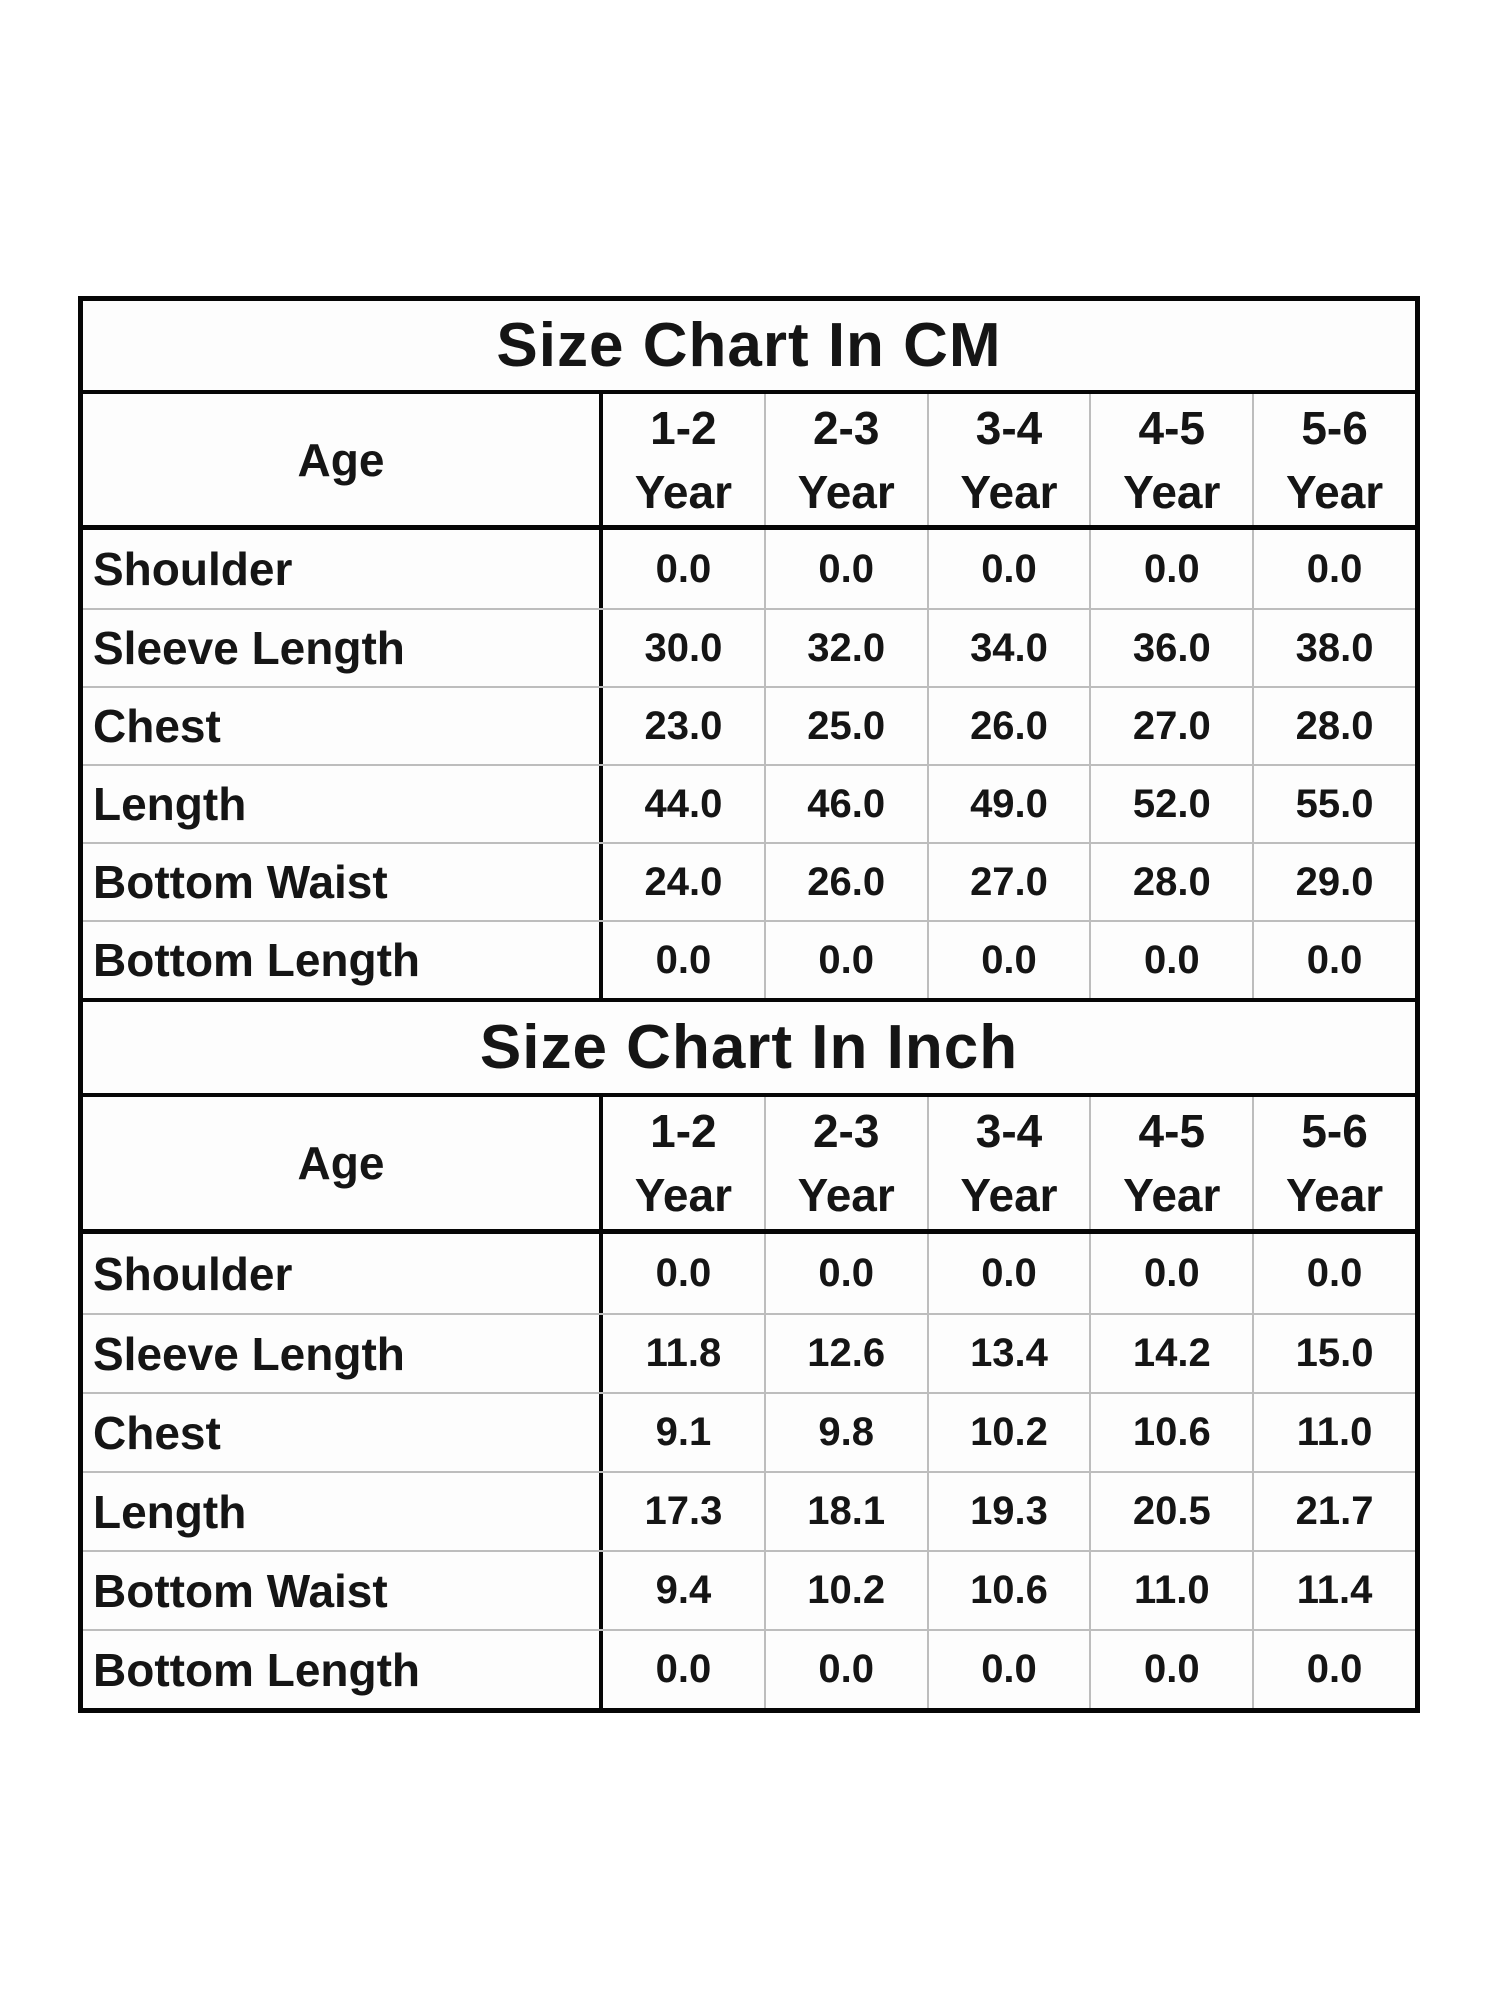 Image resolution: width=1500 pixels, height=2000 pixels. Describe the element at coordinates (845, 648) in the screenshot. I see `size-value-cell: 32.0` at that location.